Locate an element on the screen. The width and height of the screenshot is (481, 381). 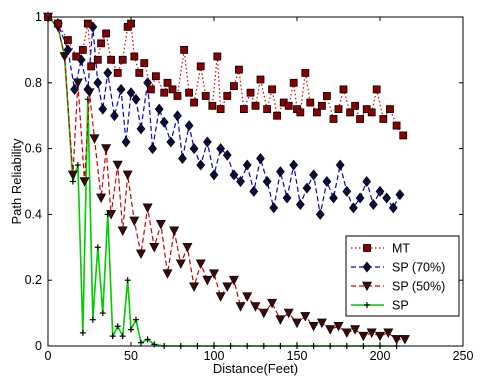
y-tick-label: 0.8 is located at coordinates (33, 83).